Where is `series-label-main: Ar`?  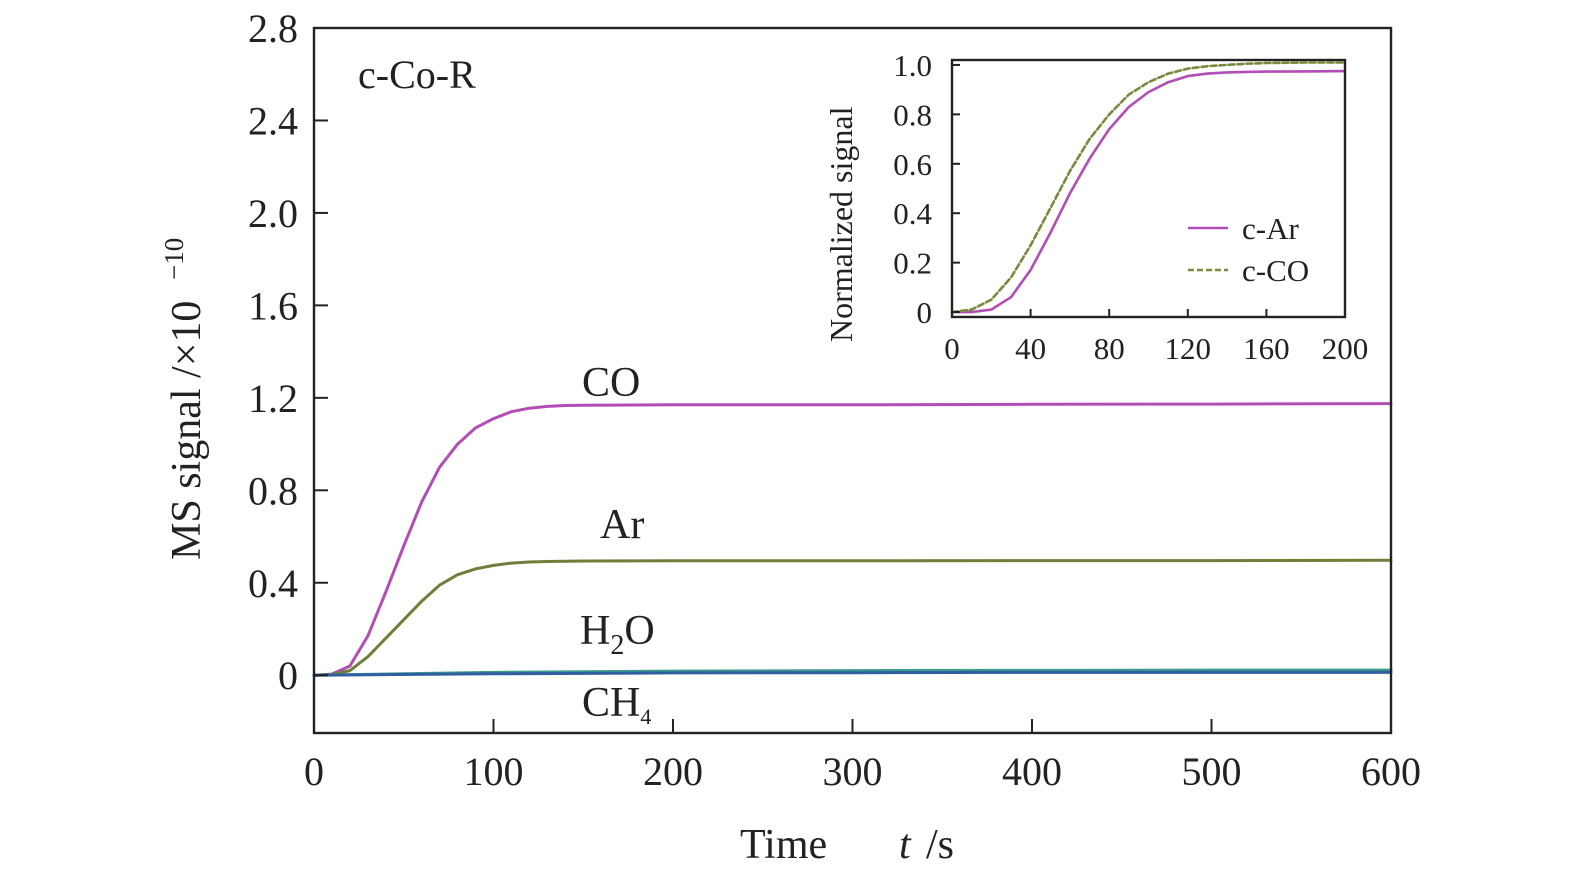 series-label-main: Ar is located at coordinates (622, 525).